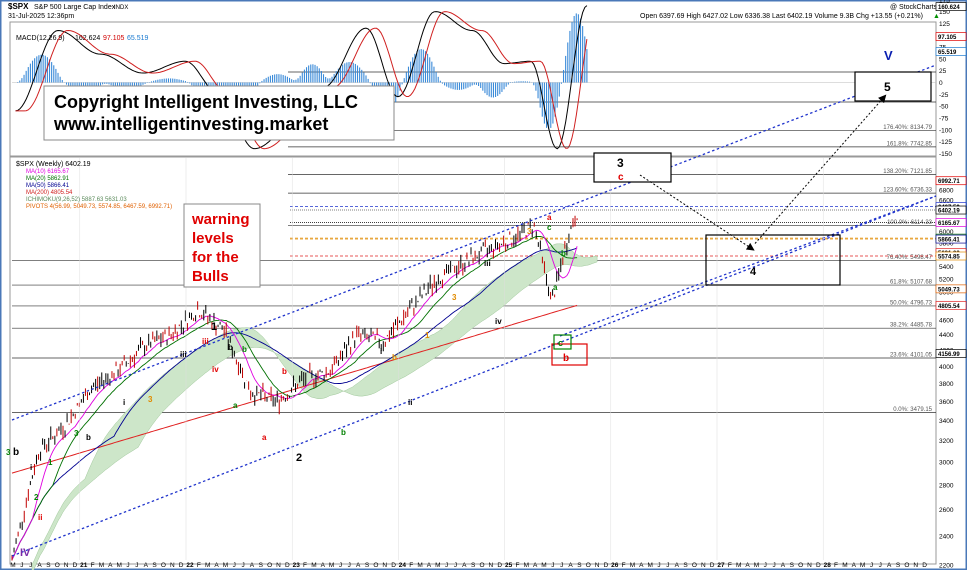 This screenshot has height=575, width=967. Describe the element at coordinates (946, 320) in the screenshot. I see `price-tick-label: 4600` at that location.